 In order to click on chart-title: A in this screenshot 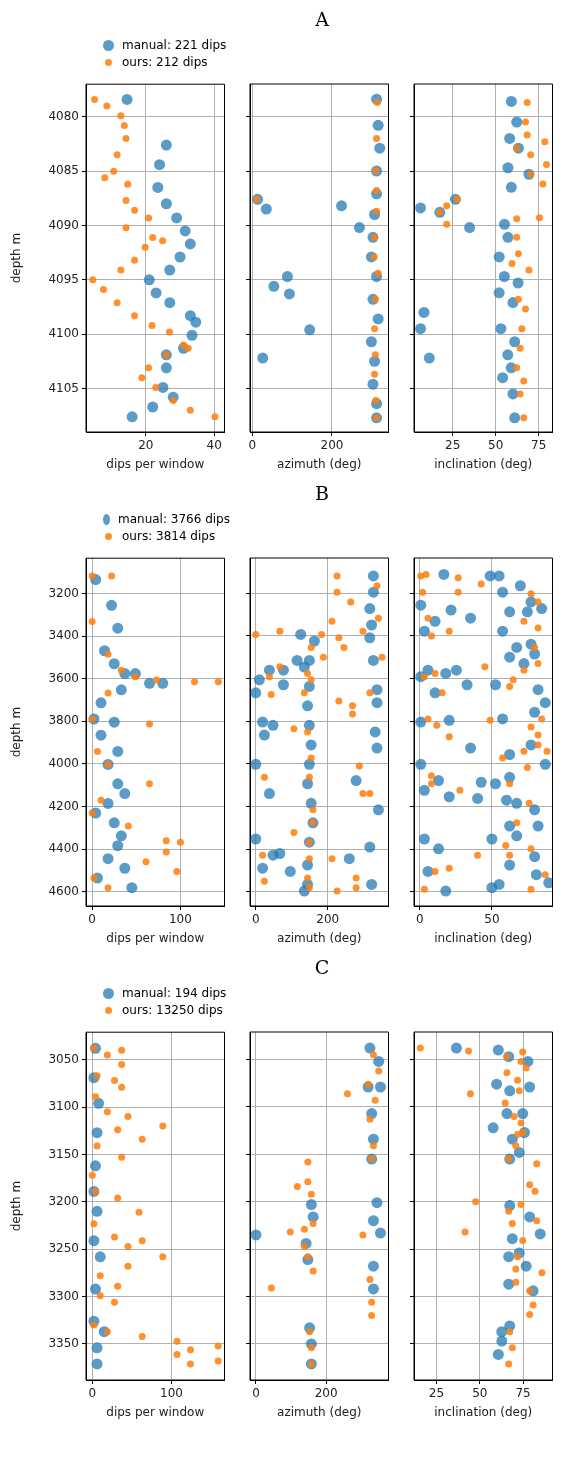, I will do `click(322, 20)`.